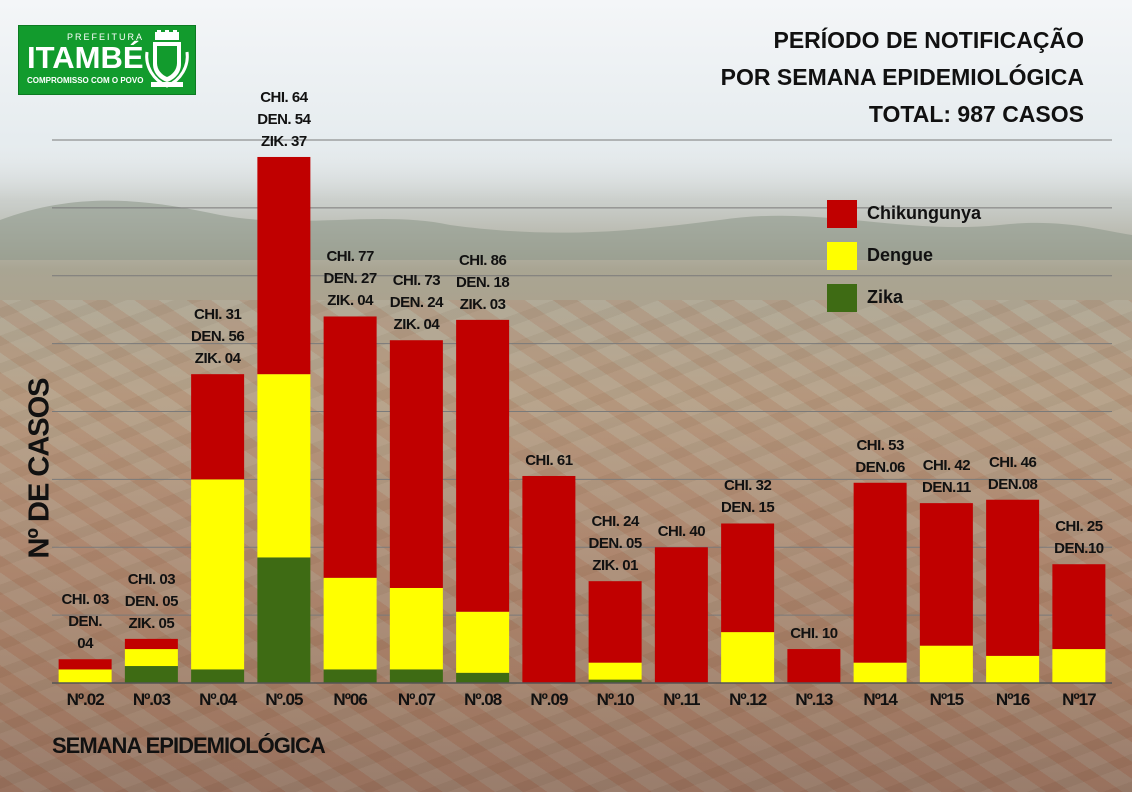 The image size is (1132, 792). Describe the element at coordinates (1079, 549) in the screenshot. I see `data-label-line: DEN.10` at that location.